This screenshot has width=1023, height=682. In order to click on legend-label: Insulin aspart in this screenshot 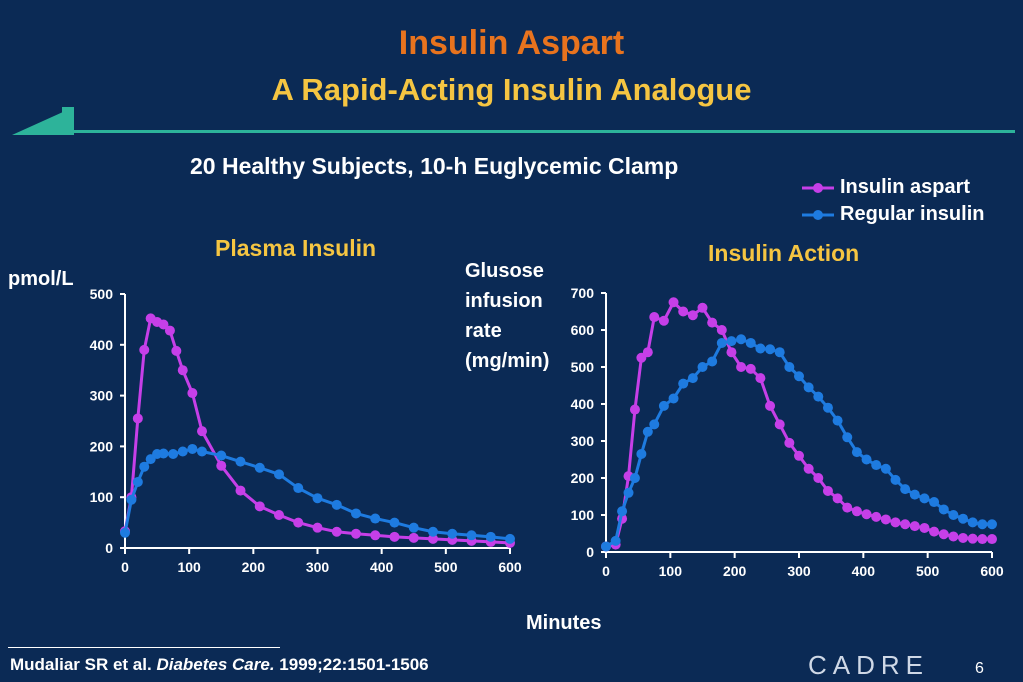, I will do `click(905, 187)`.